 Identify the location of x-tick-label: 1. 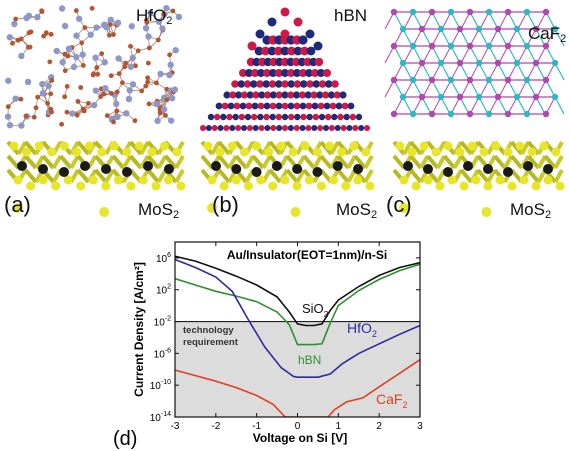
(339, 426).